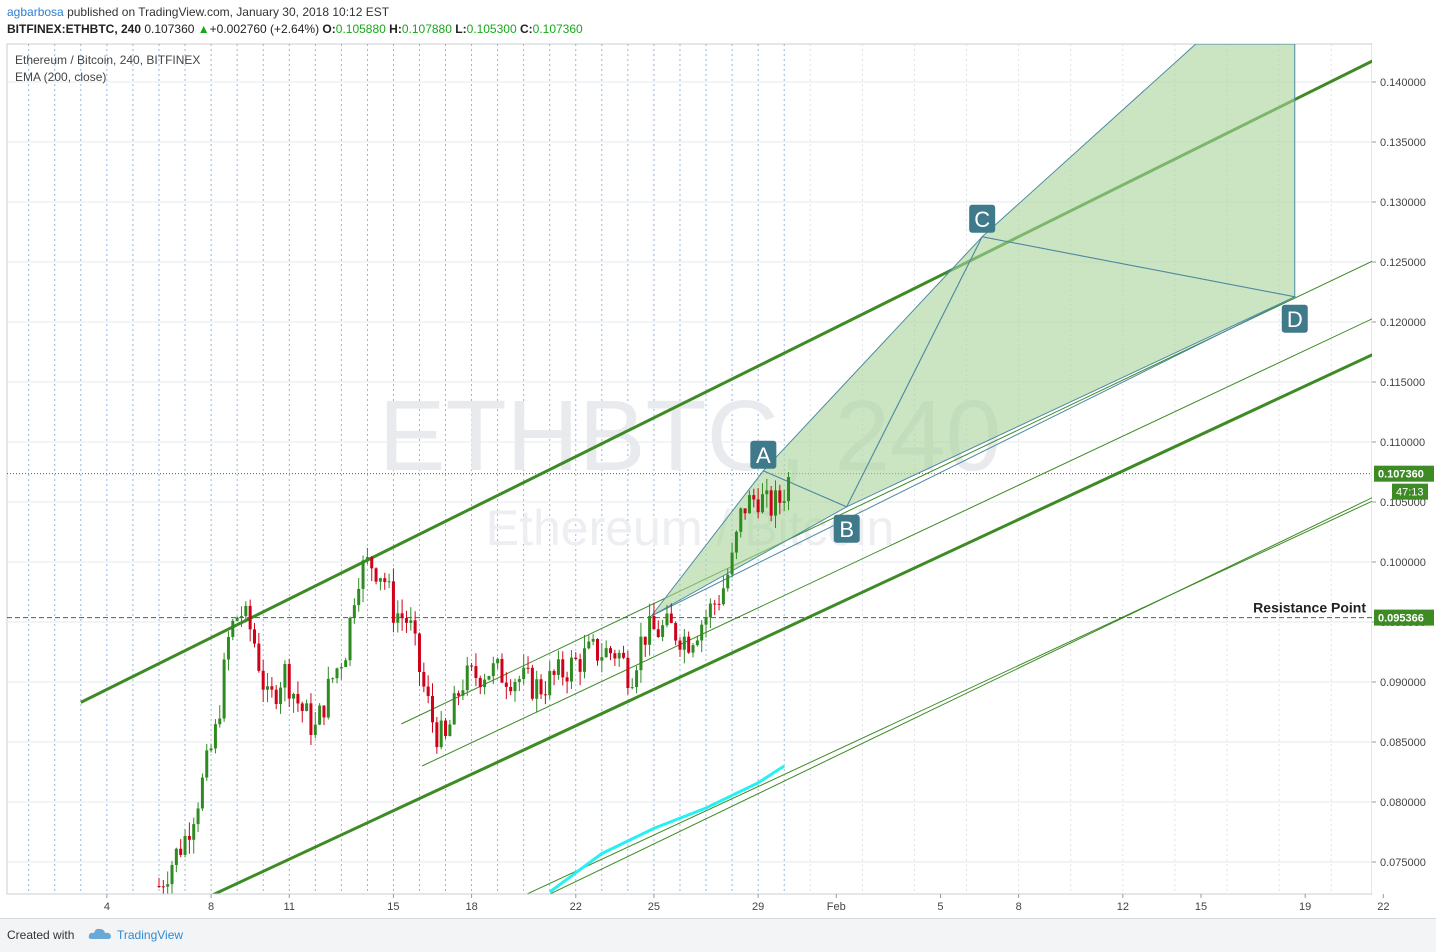  What do you see at coordinates (264, 29) in the screenshot?
I see `price-change: +0.002760 (+2.64%)` at bounding box center [264, 29].